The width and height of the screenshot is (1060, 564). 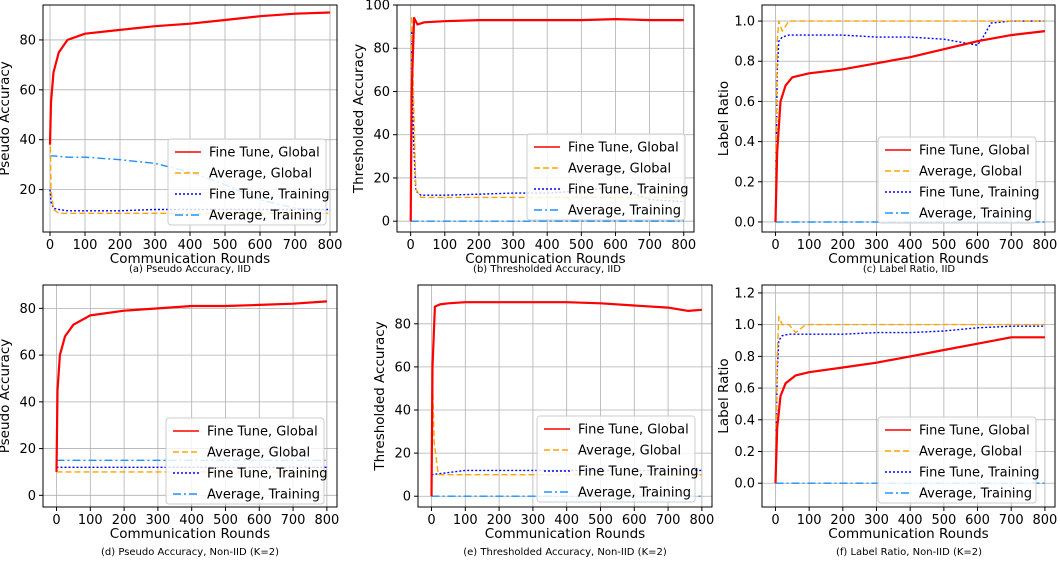 What do you see at coordinates (909, 552) in the screenshot?
I see `figure-caption: (f) Label Ratio, Non-IID (K=2)` at bounding box center [909, 552].